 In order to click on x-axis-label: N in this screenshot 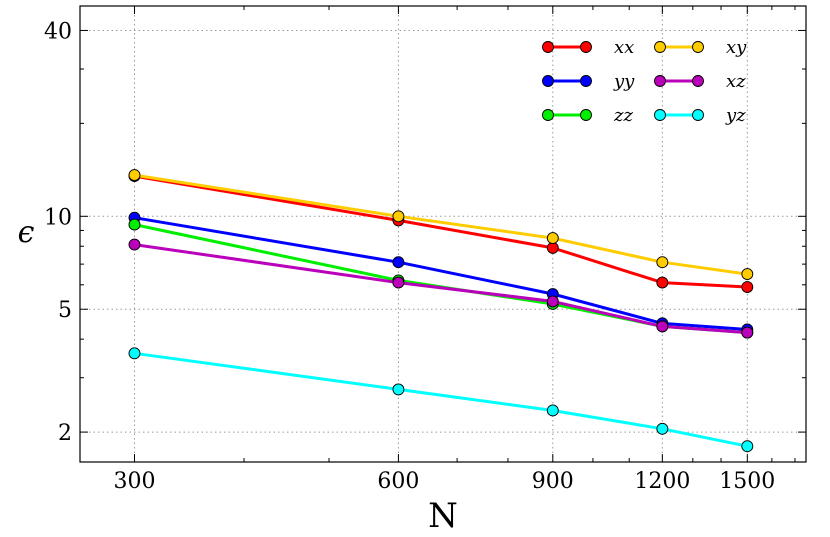, I will do `click(443, 516)`.